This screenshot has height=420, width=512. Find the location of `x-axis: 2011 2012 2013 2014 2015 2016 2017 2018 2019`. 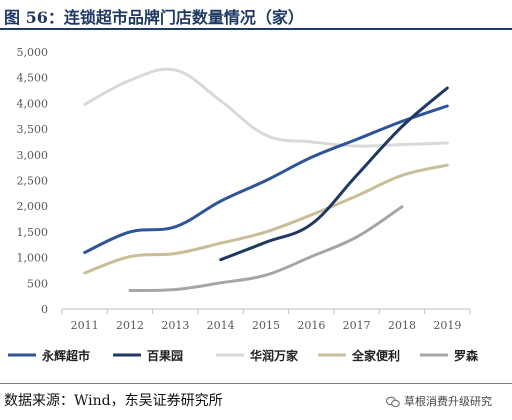

x-axis: 2011 2012 2013 2014 2015 2016 2017 2018 2019 is located at coordinates (266, 320).